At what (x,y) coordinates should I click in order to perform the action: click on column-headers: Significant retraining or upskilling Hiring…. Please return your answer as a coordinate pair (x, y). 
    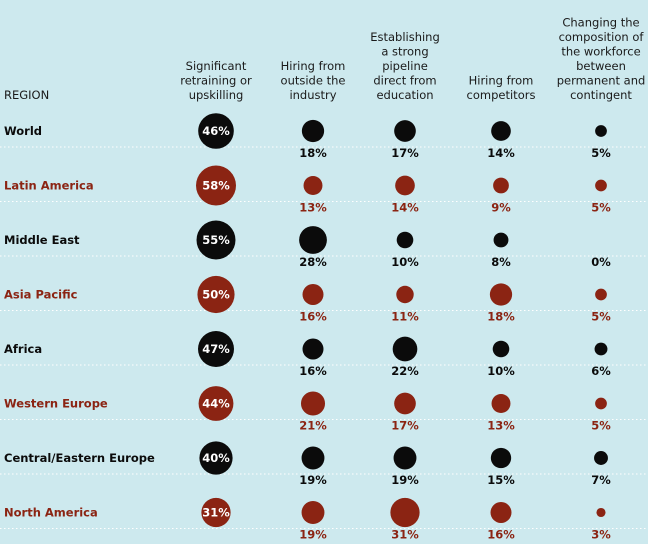
    Looking at the image, I should click on (412, 59).